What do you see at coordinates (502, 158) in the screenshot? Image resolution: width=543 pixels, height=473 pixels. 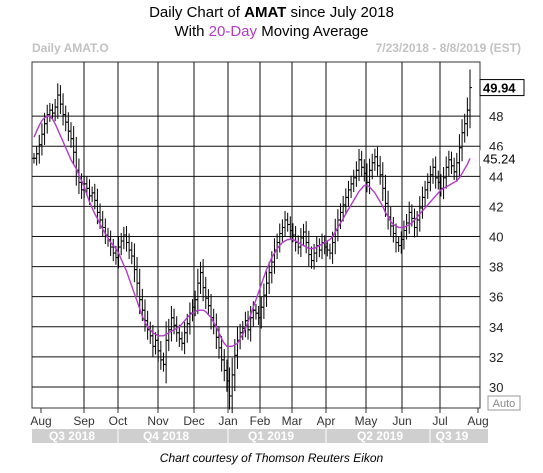 I see `last-ma-tag` at bounding box center [502, 158].